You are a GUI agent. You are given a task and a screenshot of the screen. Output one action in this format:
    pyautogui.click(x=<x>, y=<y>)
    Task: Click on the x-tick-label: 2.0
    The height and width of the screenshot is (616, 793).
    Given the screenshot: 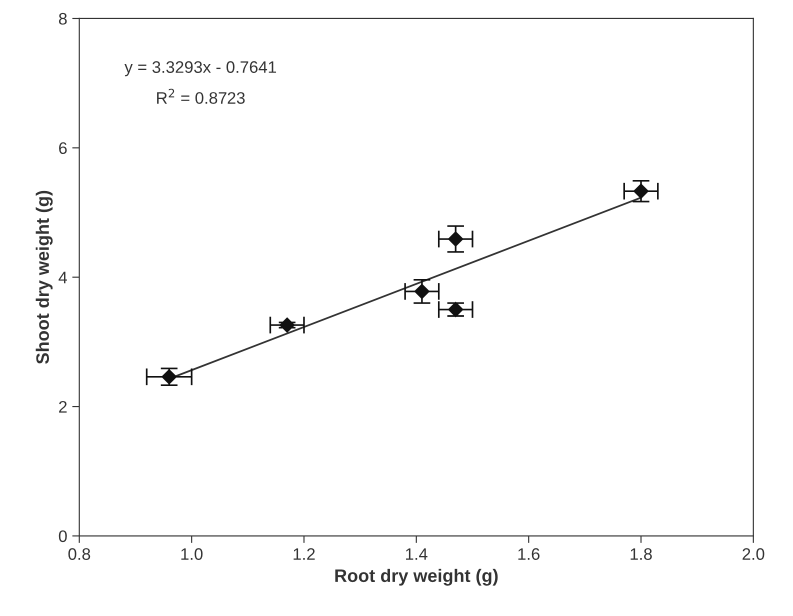 What is the action you would take?
    pyautogui.click(x=753, y=554)
    